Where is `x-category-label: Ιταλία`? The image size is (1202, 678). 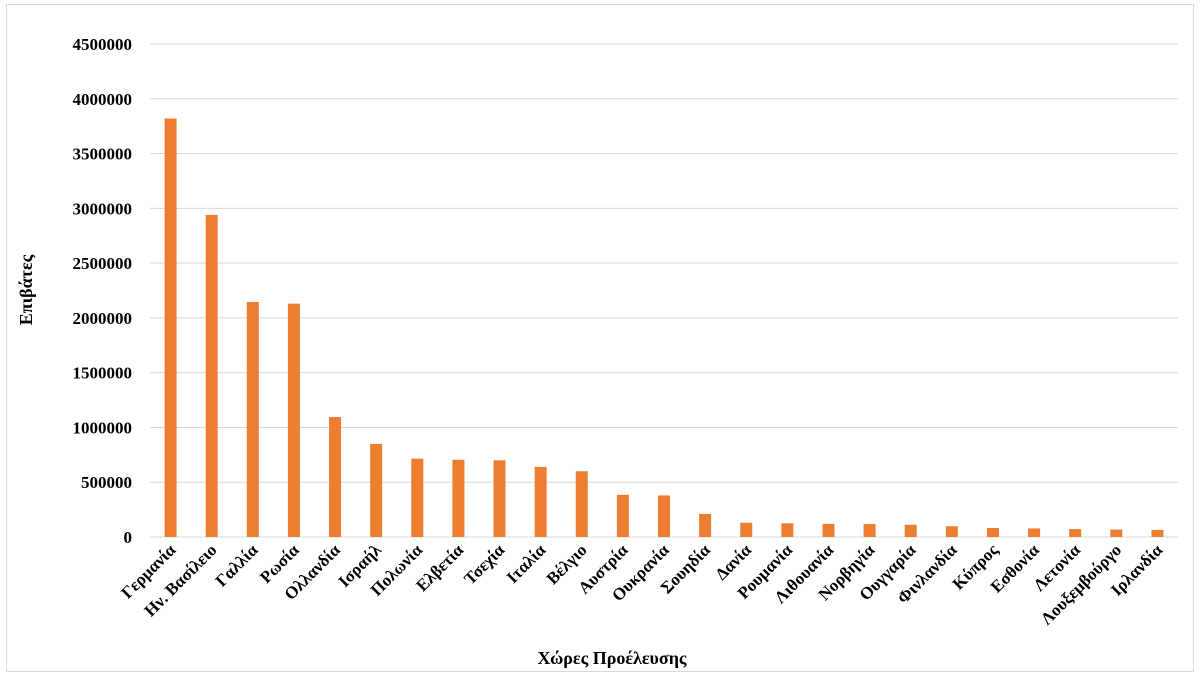
x-category-label: Ιταλία is located at coordinates (526, 563).